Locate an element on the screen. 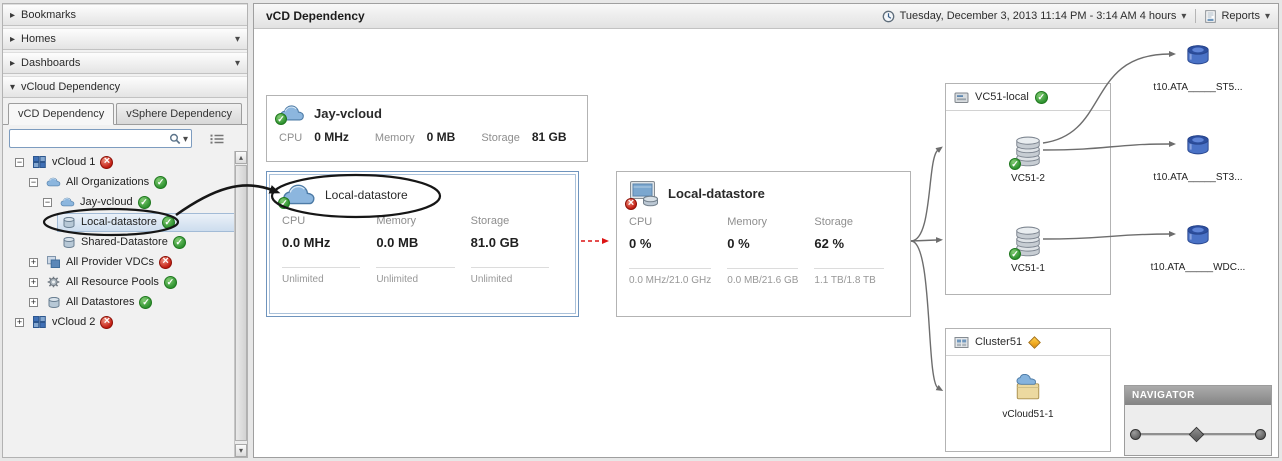  tree-row-body: Shared-Datastore is located at coordinates (146, 242).